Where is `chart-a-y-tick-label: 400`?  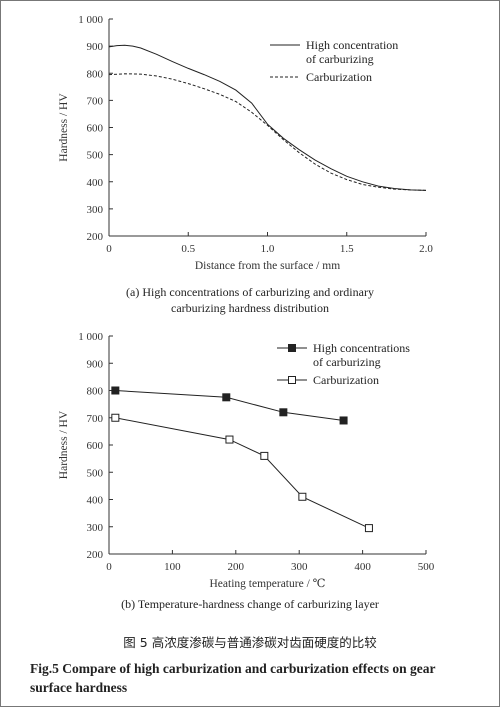
chart-a-y-tick-label: 400 is located at coordinates (95, 183).